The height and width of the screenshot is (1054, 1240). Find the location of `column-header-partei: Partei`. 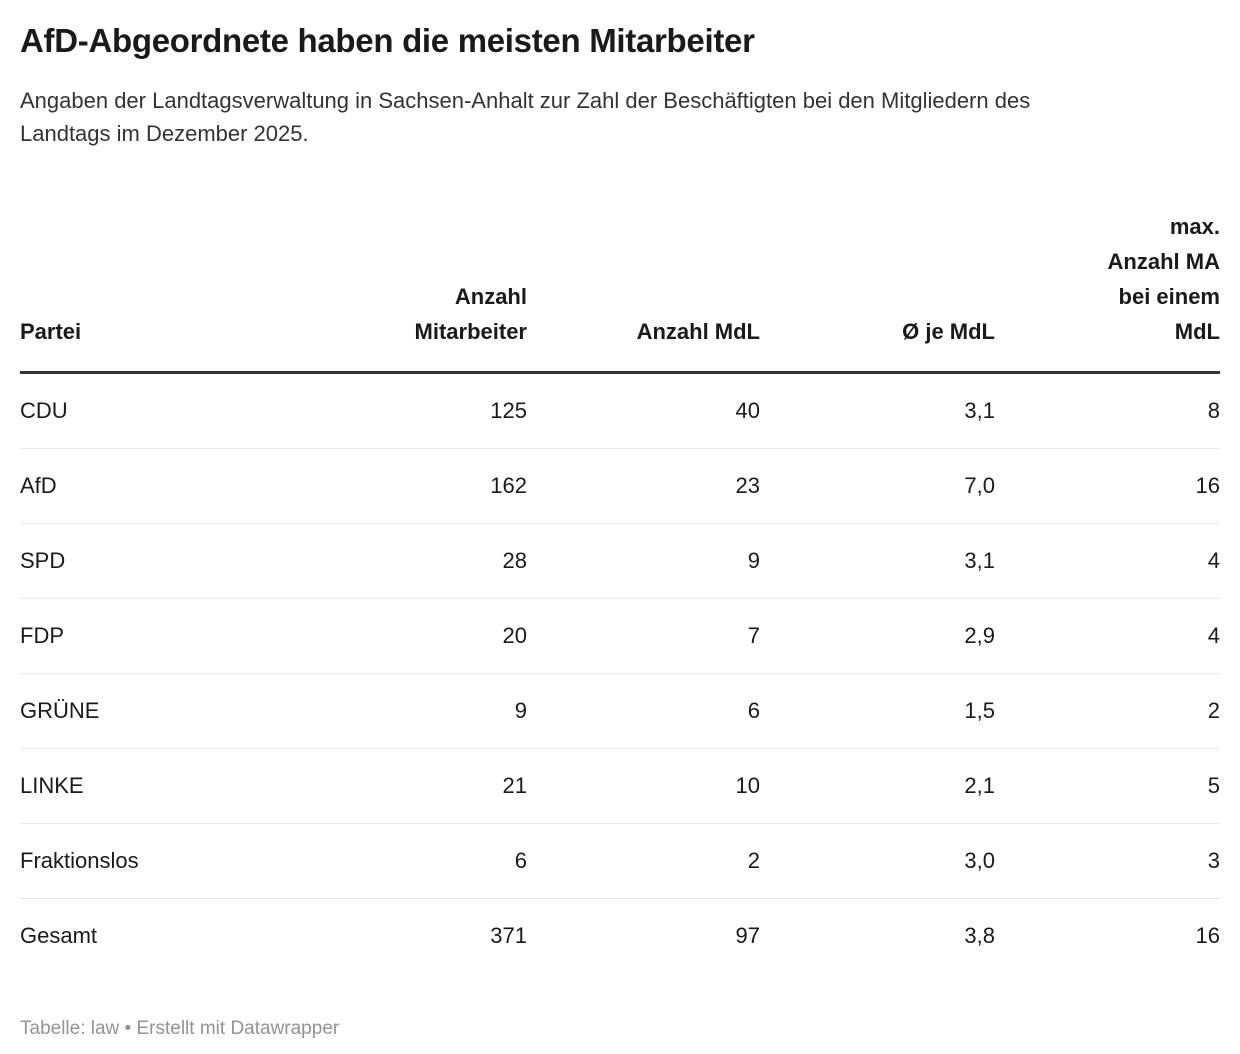

column-header-partei: Partei is located at coordinates (155, 291).